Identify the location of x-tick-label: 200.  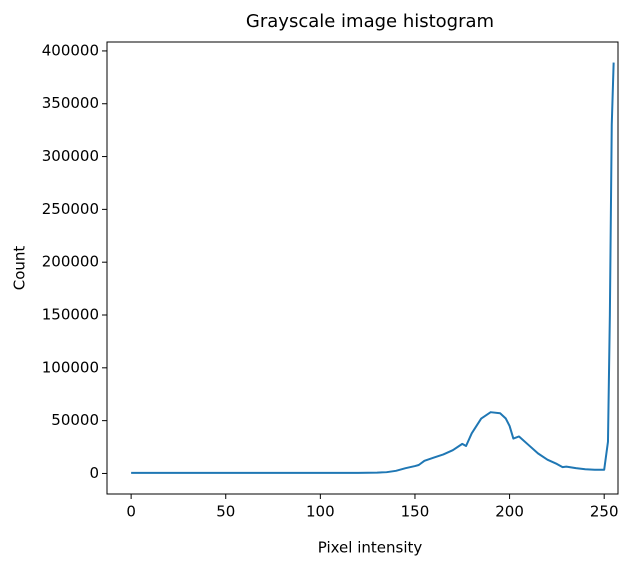
(509, 512).